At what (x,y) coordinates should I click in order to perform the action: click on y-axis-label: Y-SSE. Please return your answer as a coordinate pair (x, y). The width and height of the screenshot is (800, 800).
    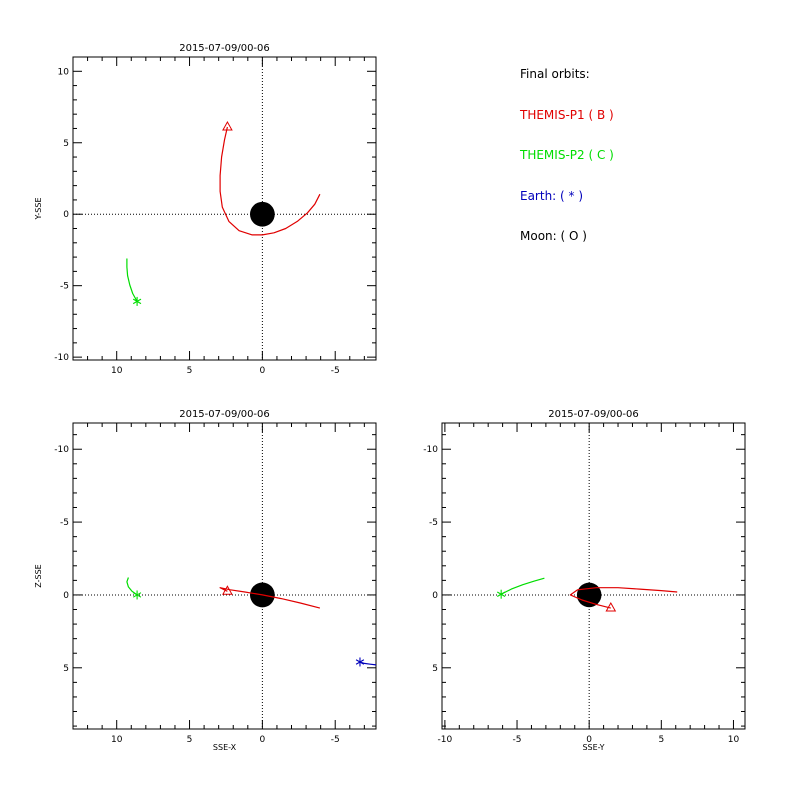
    Looking at the image, I should click on (38, 208).